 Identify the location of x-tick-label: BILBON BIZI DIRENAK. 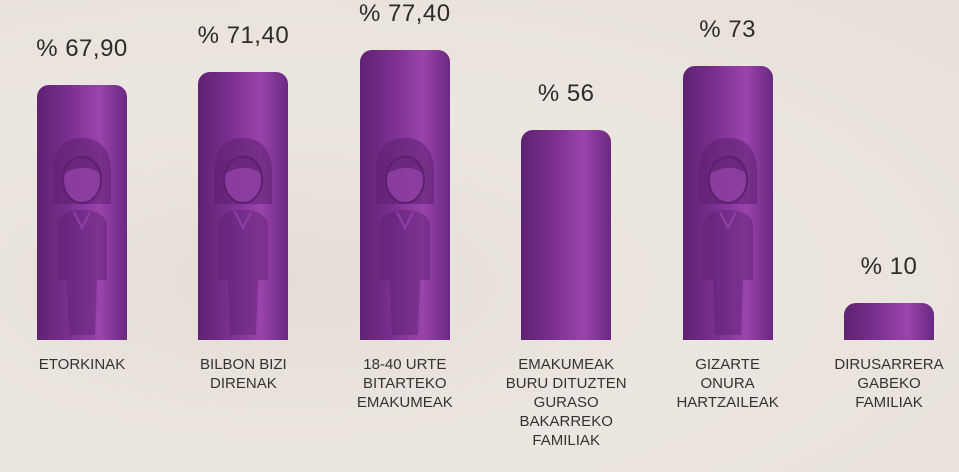
(243, 374).